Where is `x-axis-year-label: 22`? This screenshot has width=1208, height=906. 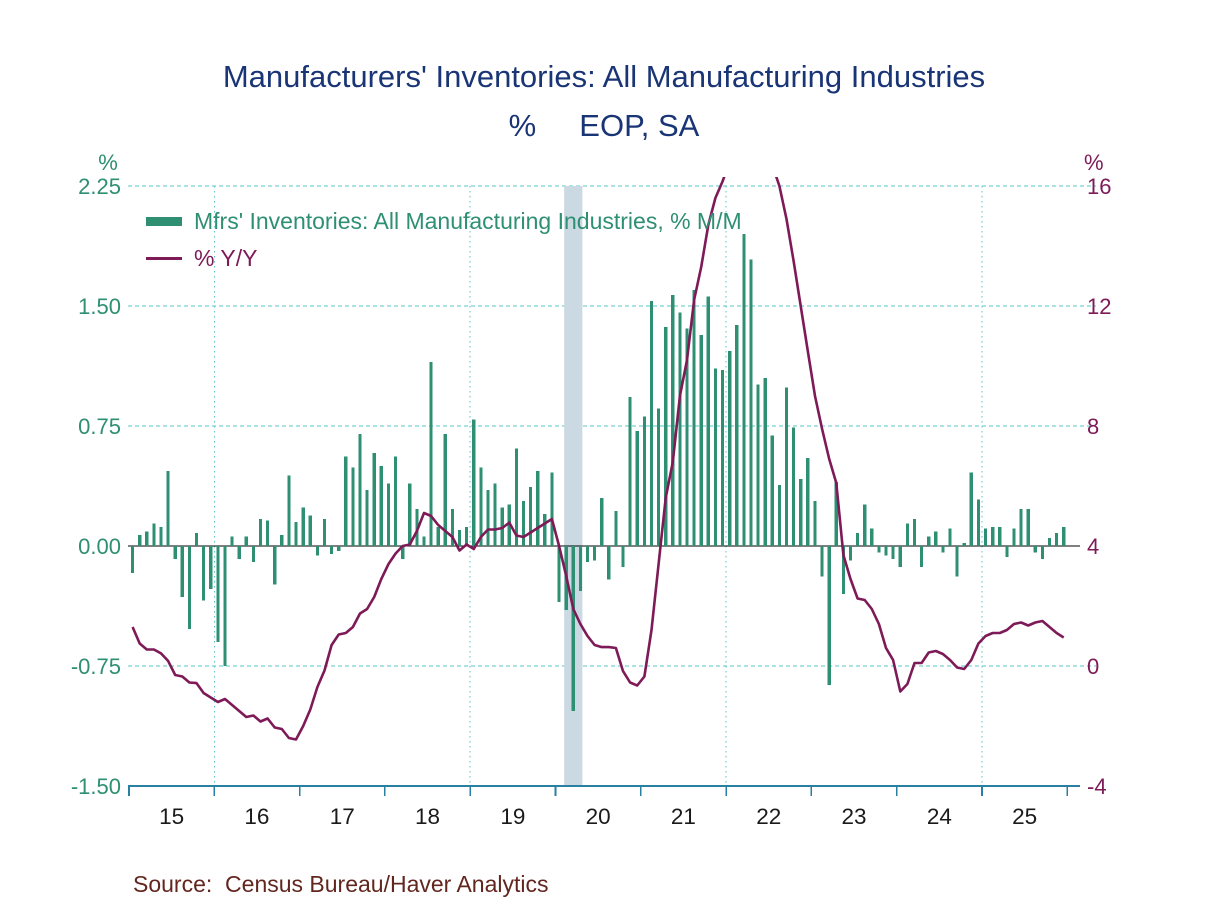
x-axis-year-label: 22 is located at coordinates (768, 816).